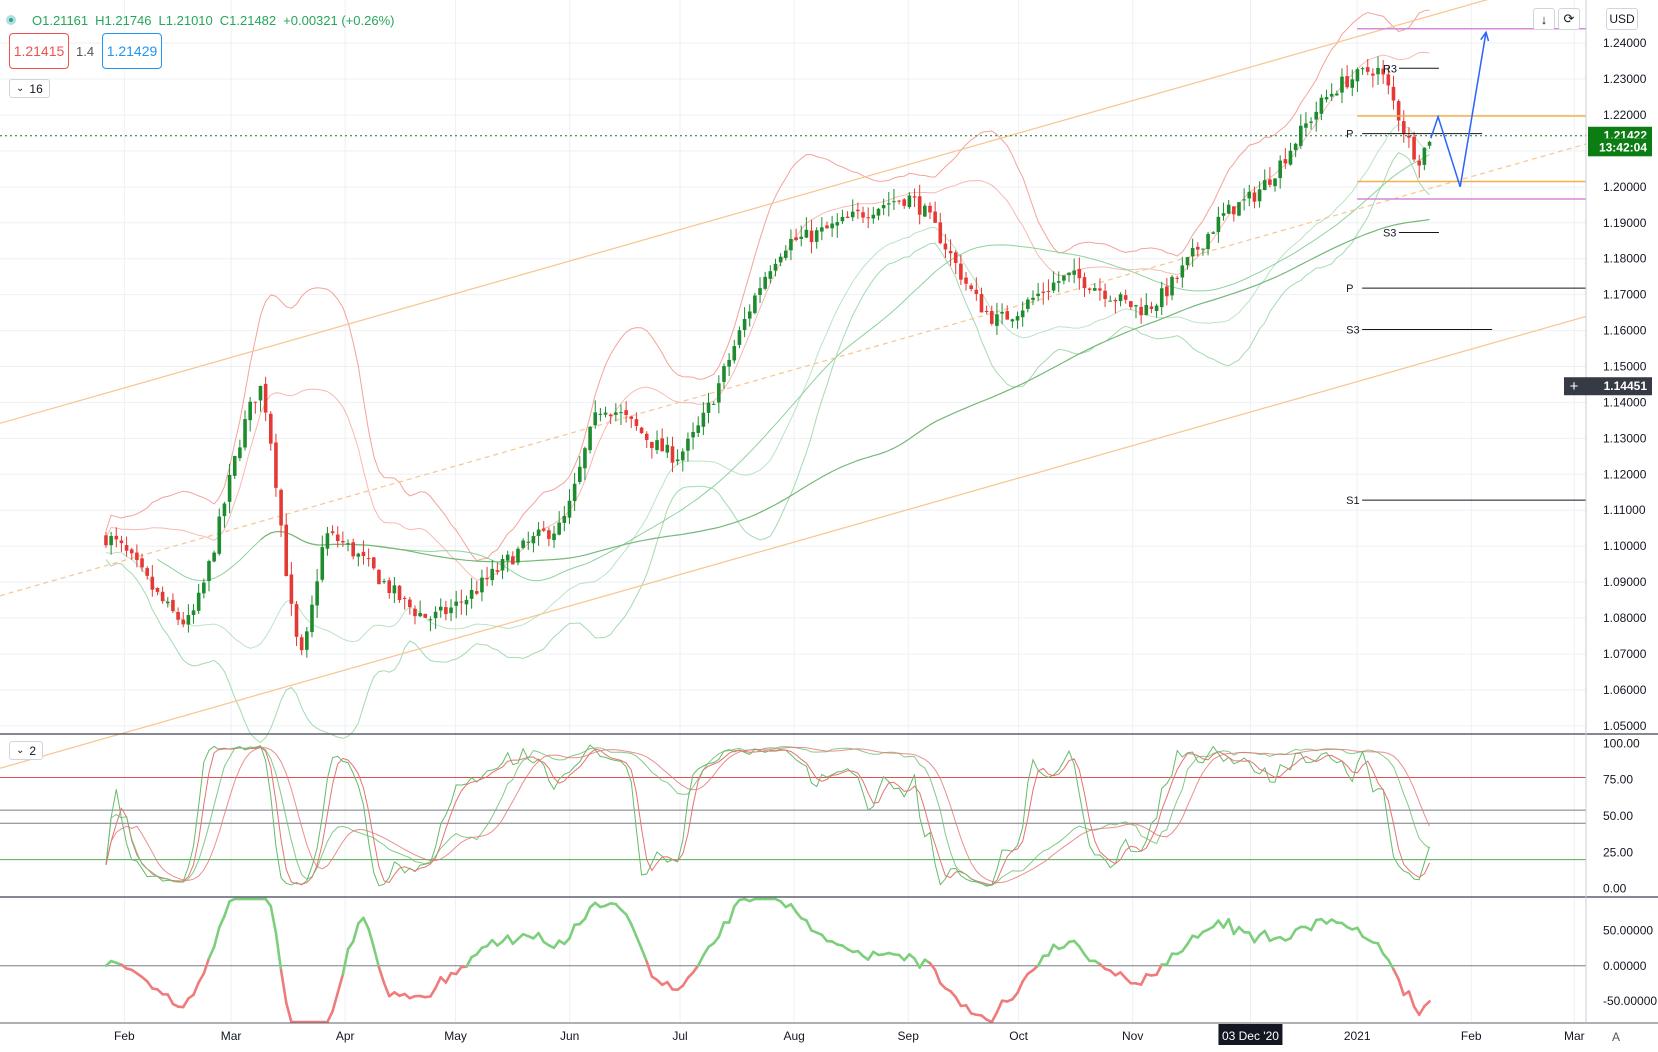 The width and height of the screenshot is (1658, 1052). Describe the element at coordinates (39, 51) in the screenshot. I see `sell-button: 1.21415` at that location.